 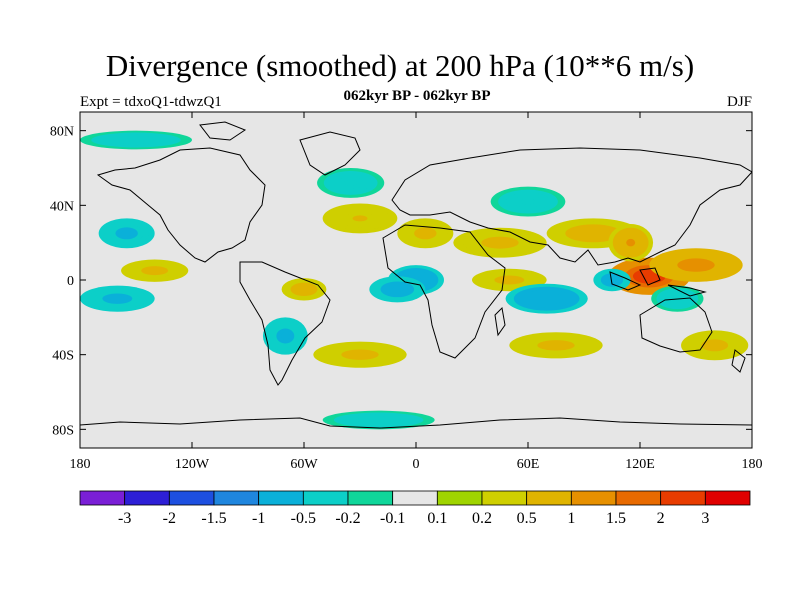 What do you see at coordinates (70, 281) in the screenshot?
I see `lat-label: 0` at bounding box center [70, 281].